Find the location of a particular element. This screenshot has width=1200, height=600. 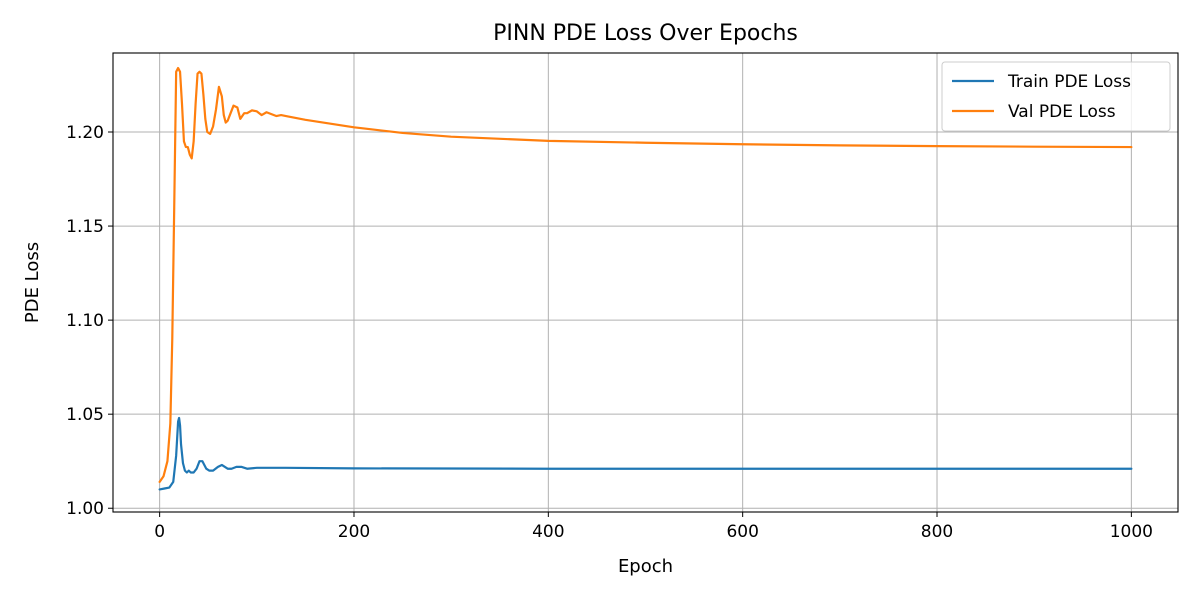

legend-label-train: Train PDE Loss is located at coordinates (1069, 82).